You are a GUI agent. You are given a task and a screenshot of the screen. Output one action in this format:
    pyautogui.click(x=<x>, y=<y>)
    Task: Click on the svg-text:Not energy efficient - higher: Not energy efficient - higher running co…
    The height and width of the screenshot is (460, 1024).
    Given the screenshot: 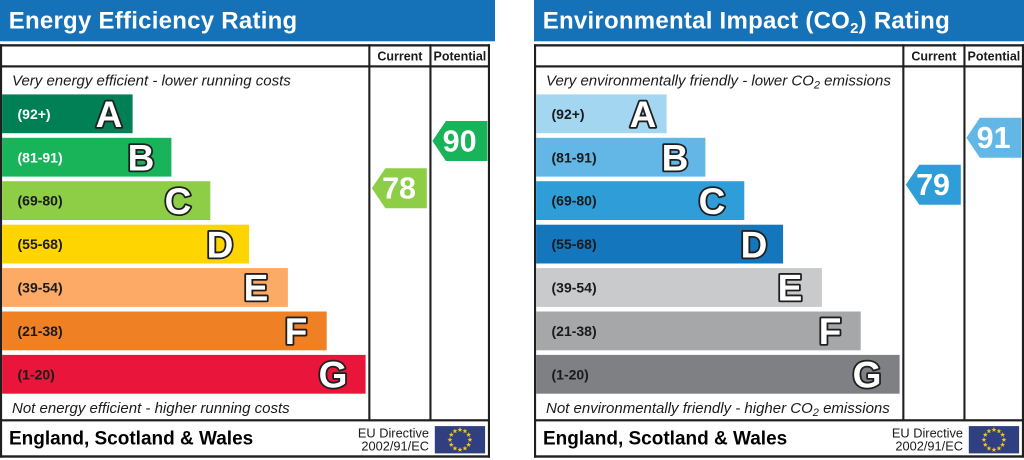 What is the action you would take?
    pyautogui.click(x=151, y=408)
    